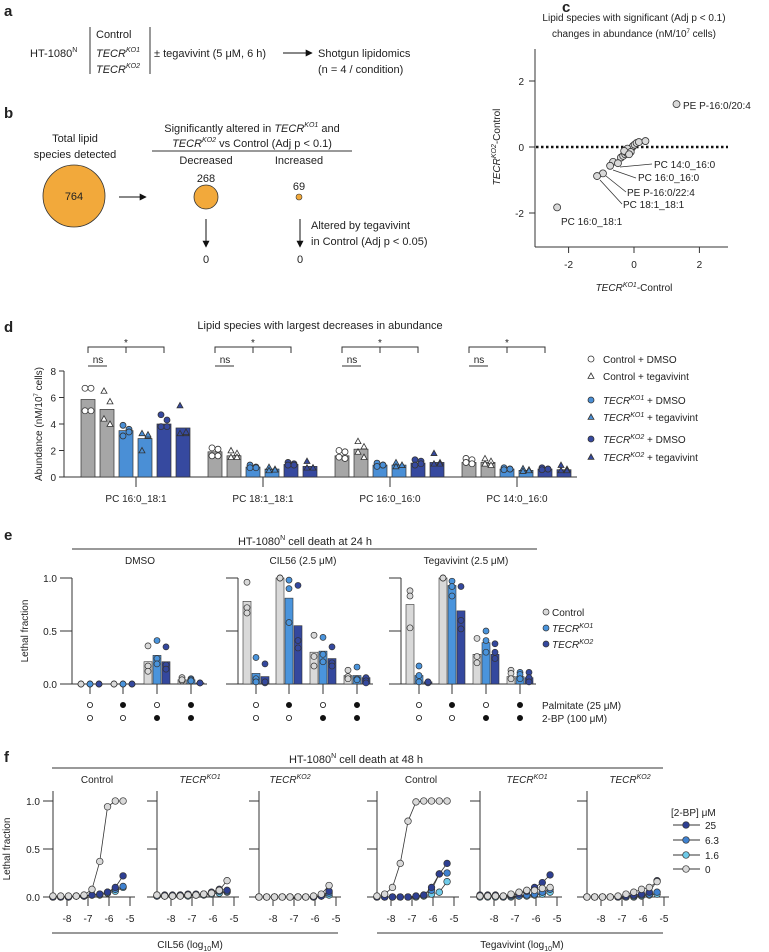  Describe the element at coordinates (74, 196) in the screenshot. I see `total-circle` at that location.